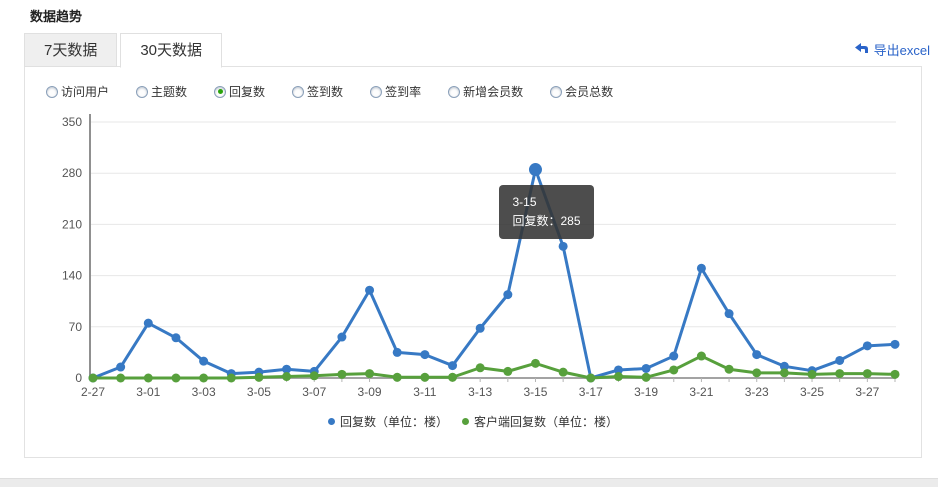 This screenshot has height=487, width=938. What do you see at coordinates (171, 50) in the screenshot?
I see `tab-30-days: 30天数据` at bounding box center [171, 50].